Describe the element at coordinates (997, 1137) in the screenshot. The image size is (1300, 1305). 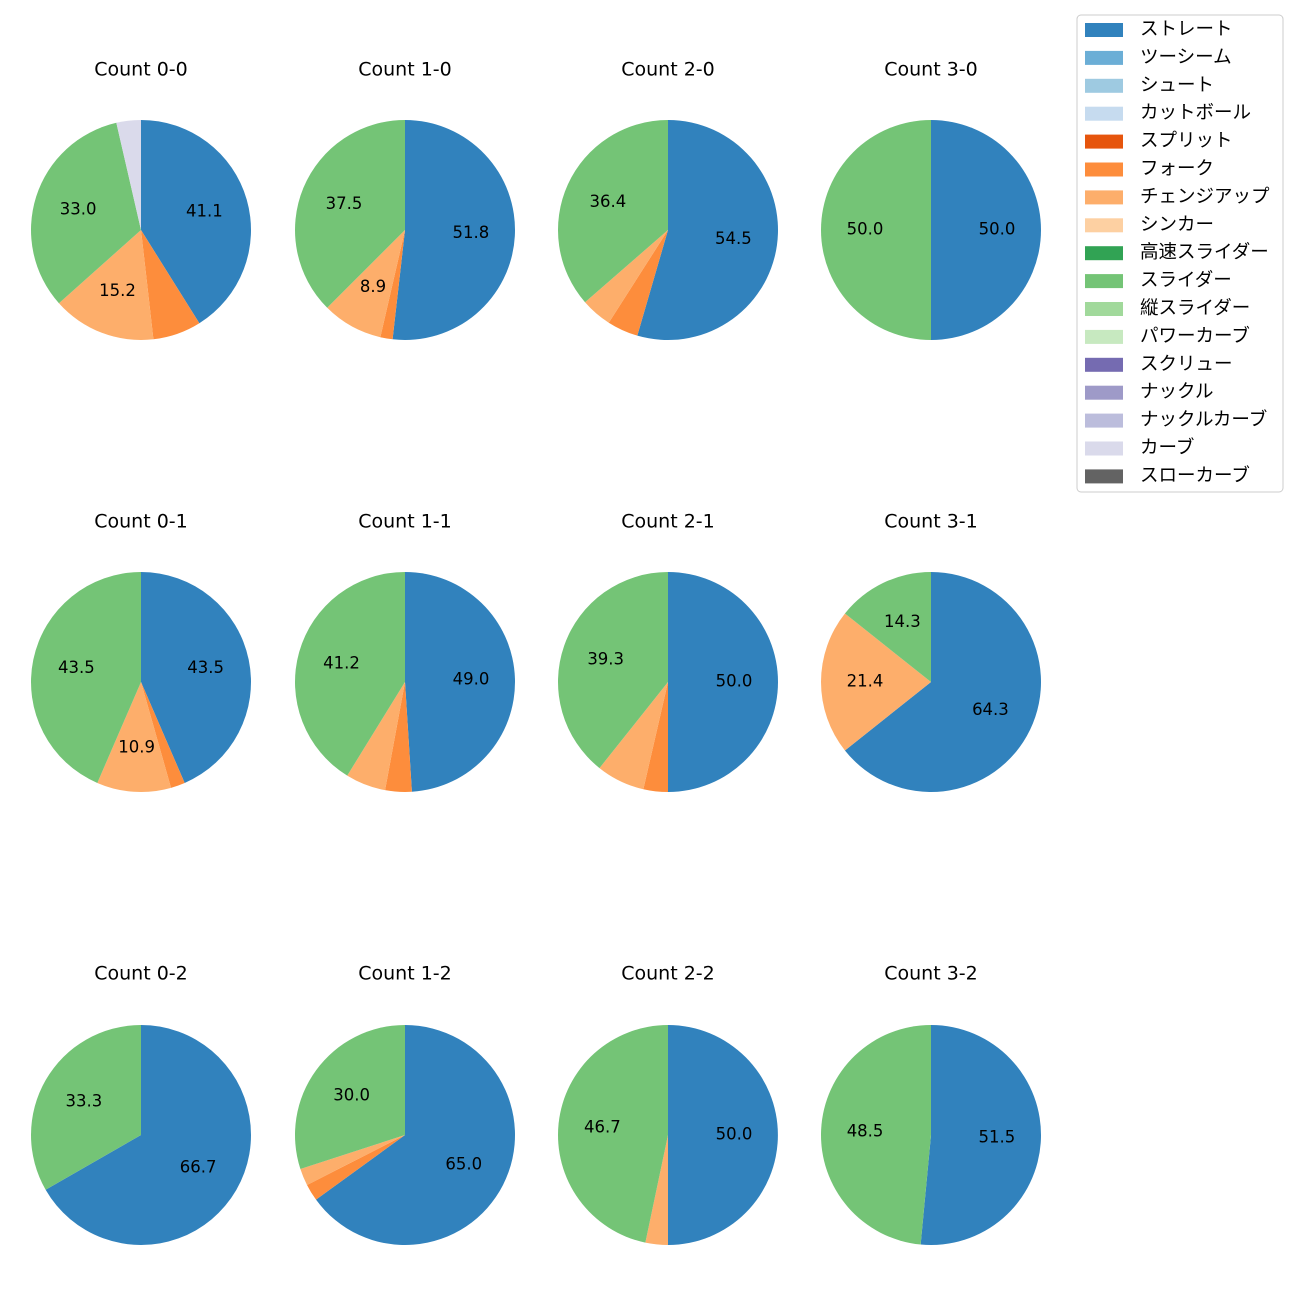
I see `count-3-2-slice-label-0: 51.5` at that location.